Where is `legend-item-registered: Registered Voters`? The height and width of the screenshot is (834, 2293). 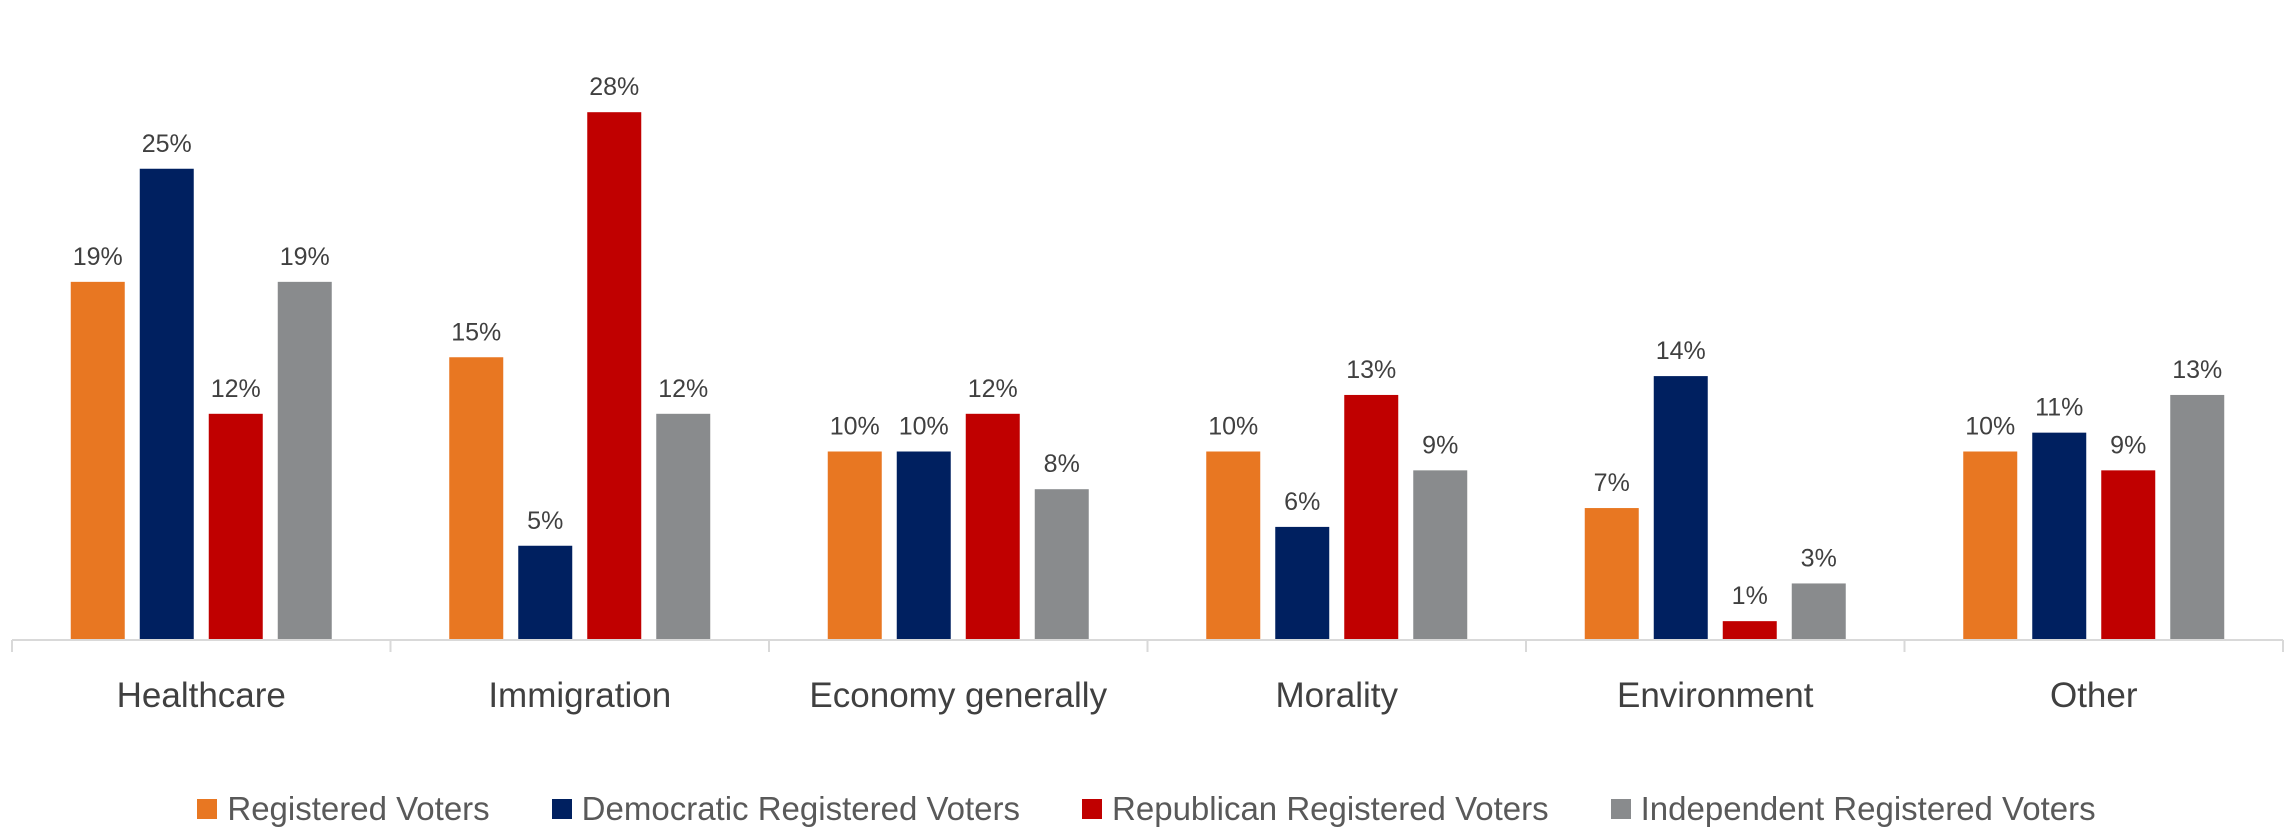
legend-item-registered: Registered Voters is located at coordinates (343, 809).